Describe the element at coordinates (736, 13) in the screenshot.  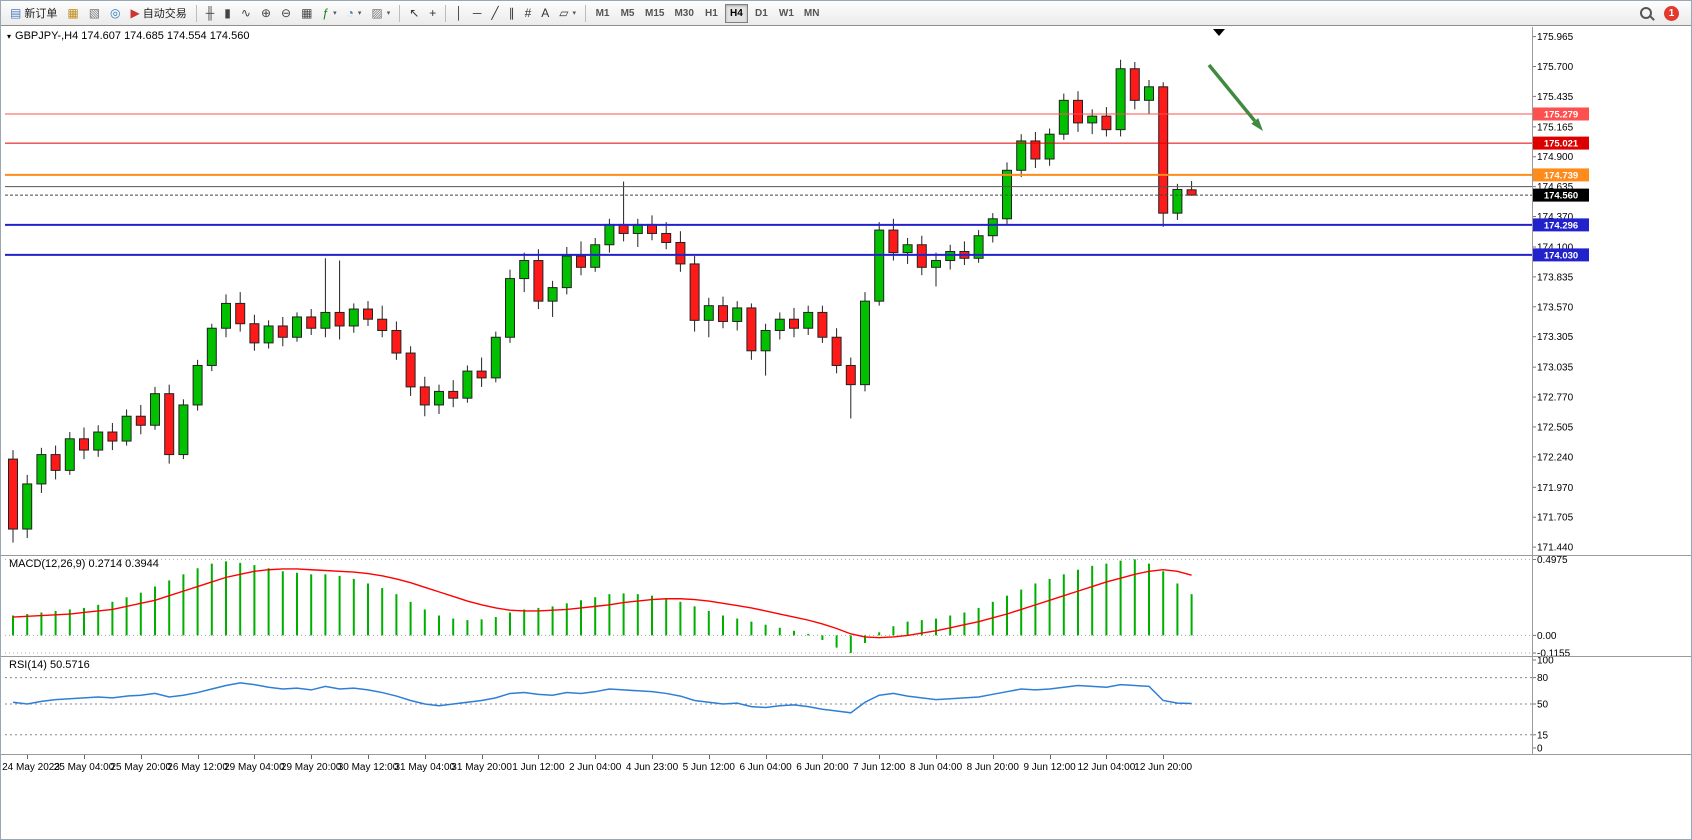
I see `timeframe-h4: H4` at that location.